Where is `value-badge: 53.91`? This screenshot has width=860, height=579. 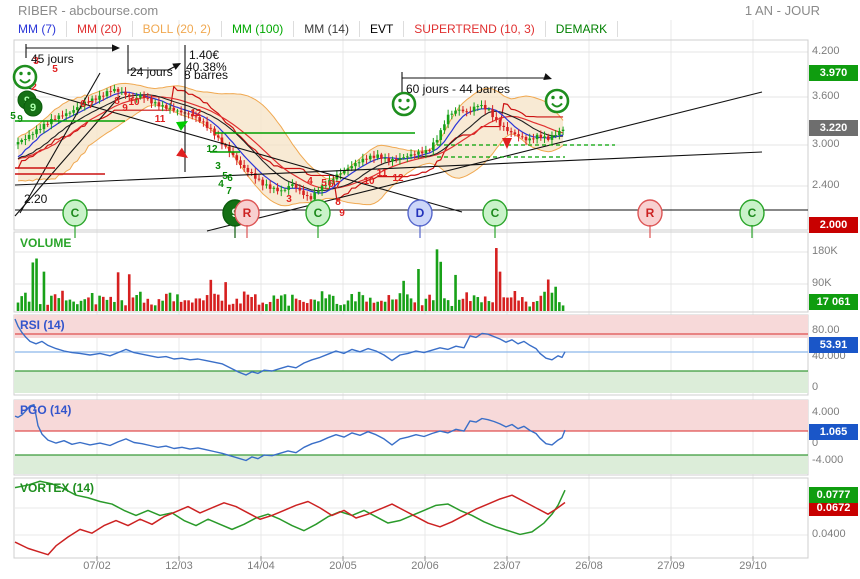
value-badge: 53.91 is located at coordinates (833, 345).